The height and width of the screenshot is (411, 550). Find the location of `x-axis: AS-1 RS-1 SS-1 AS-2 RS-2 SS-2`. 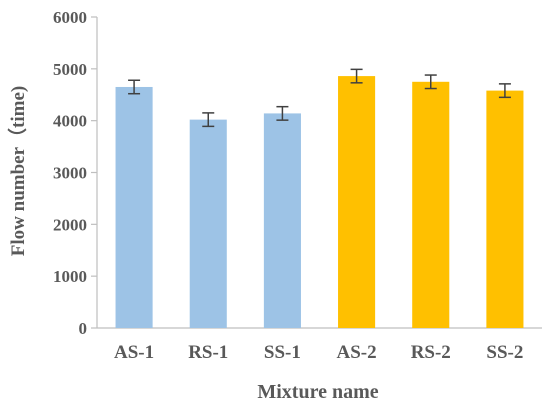

x-axis: AS-1 RS-1 SS-1 AS-2 RS-2 SS-2 is located at coordinates (319, 345).